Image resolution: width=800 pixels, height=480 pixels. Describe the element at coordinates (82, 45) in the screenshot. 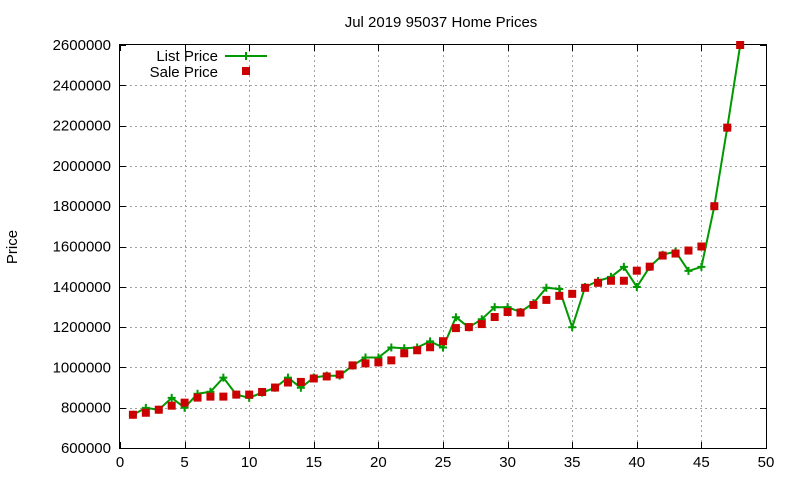

I see `y-tick-label: 2600000` at that location.